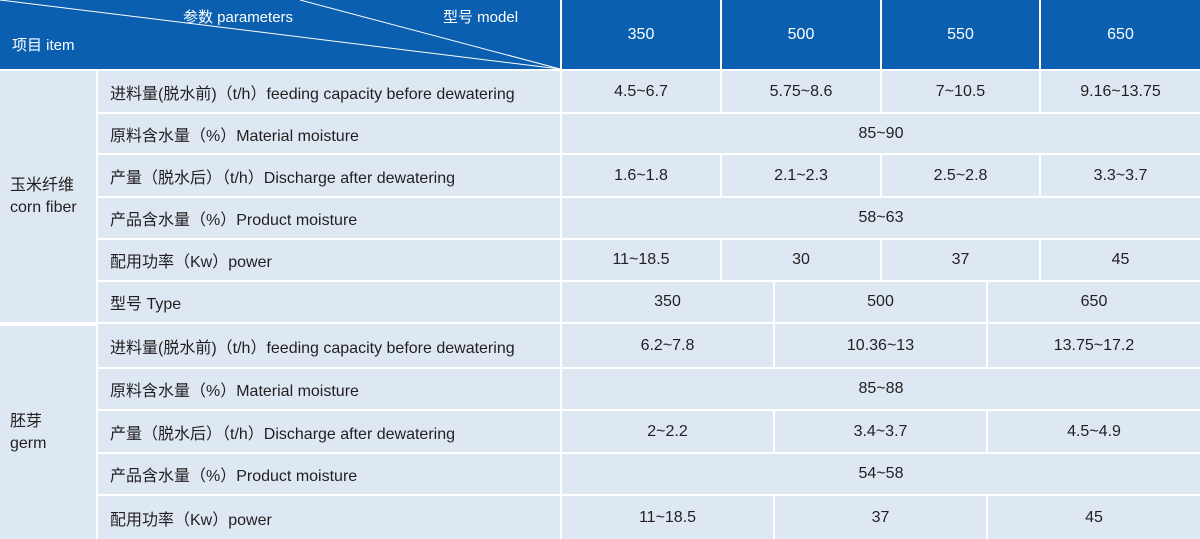 The image size is (1200, 539). Describe the element at coordinates (1120, 176) in the screenshot. I see `table-cell: 3.3~3.7` at that location.